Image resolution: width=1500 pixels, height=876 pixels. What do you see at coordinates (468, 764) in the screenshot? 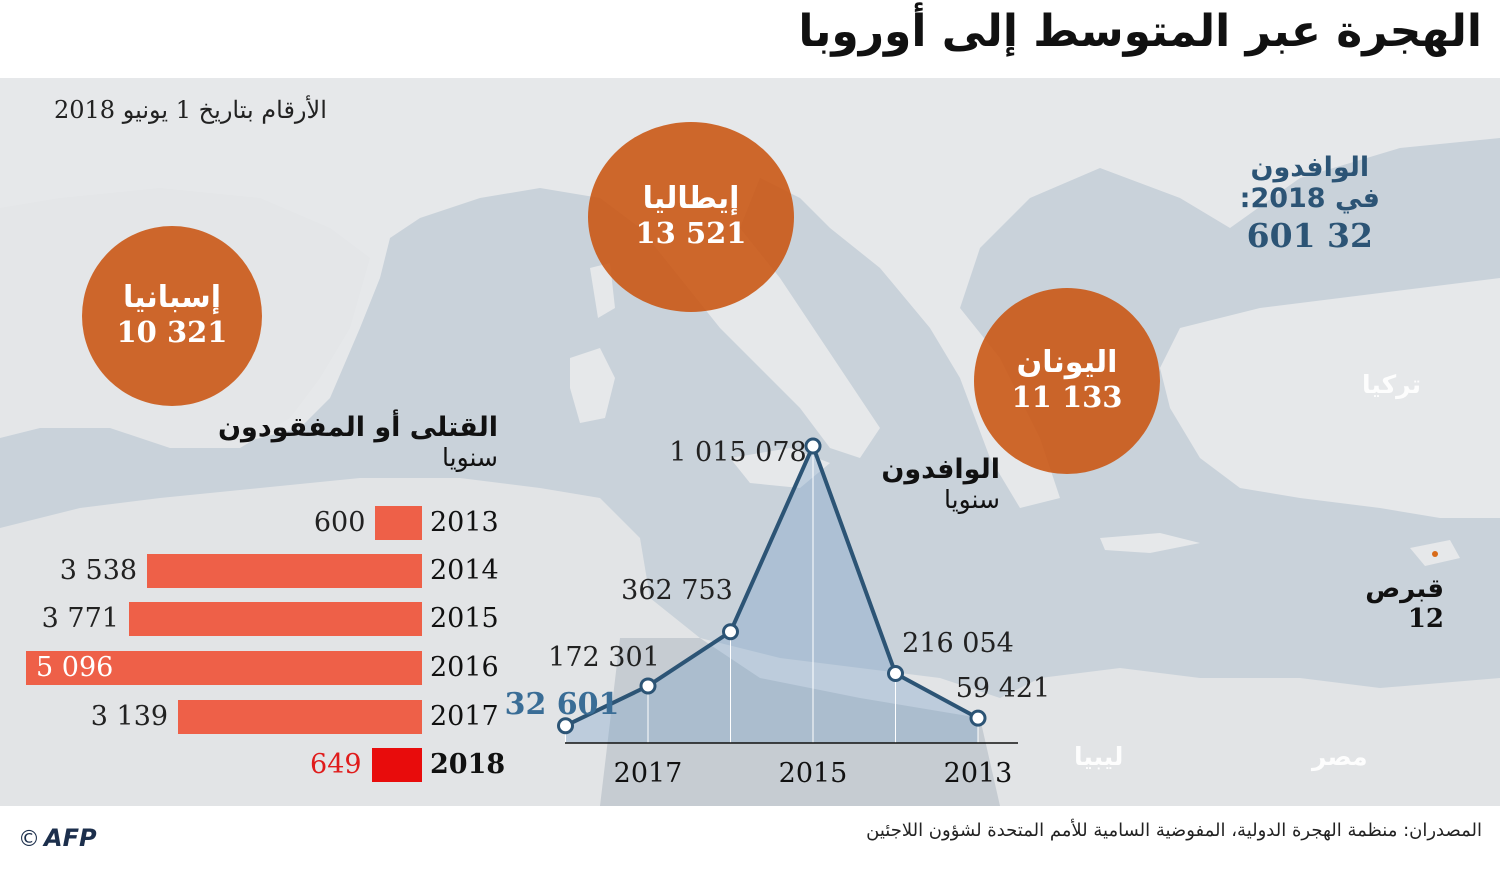
I see `deaths-bar-year-label: 2018` at bounding box center [468, 764].